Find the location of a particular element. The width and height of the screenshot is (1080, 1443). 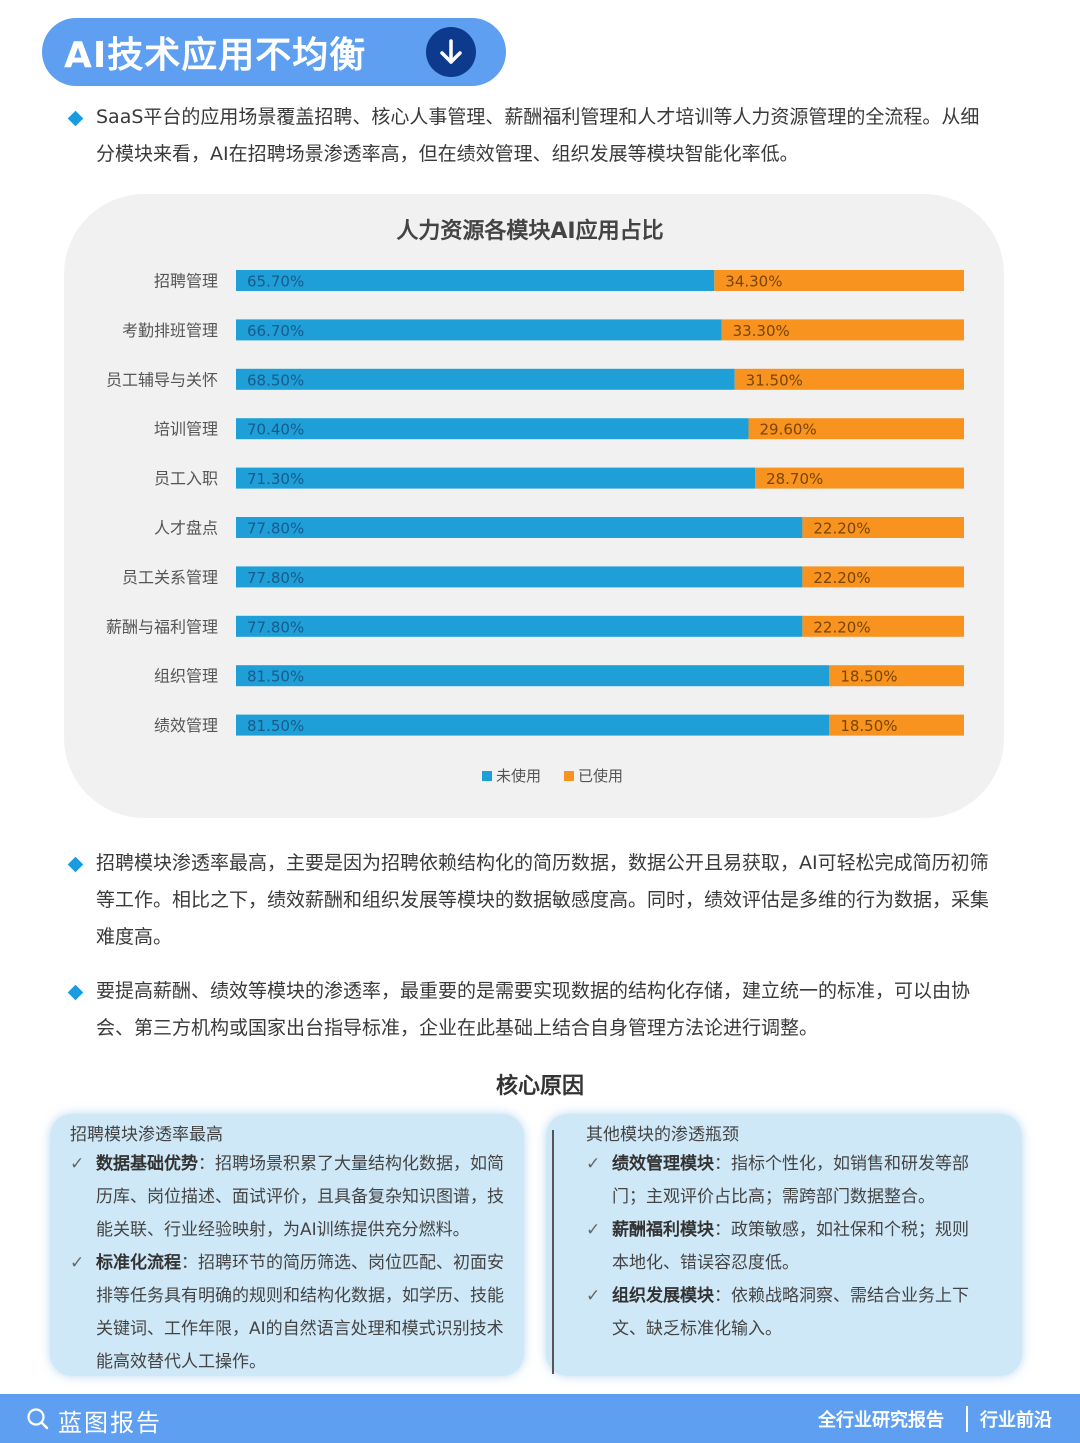

brand-name: 蓝图报告 is located at coordinates (110, 1423).